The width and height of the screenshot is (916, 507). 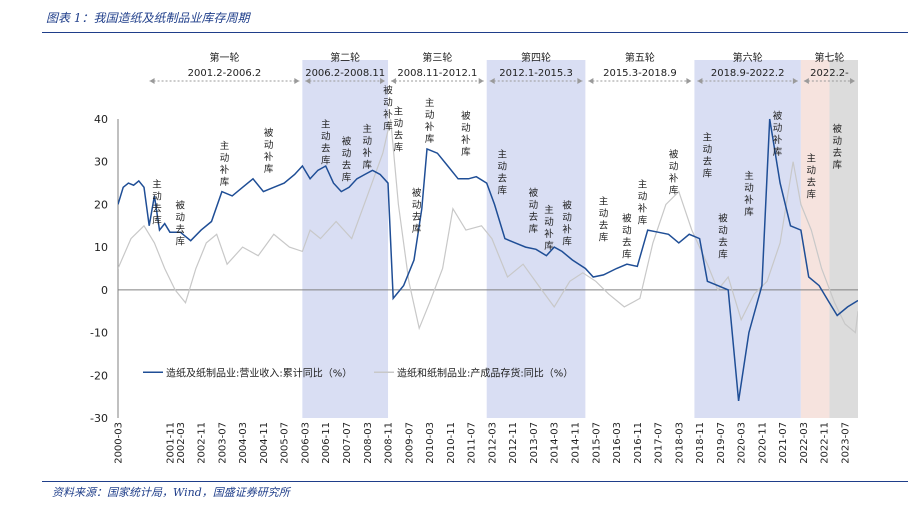 I want to click on x-tick-label: 2006-11, so click(x=326, y=443).